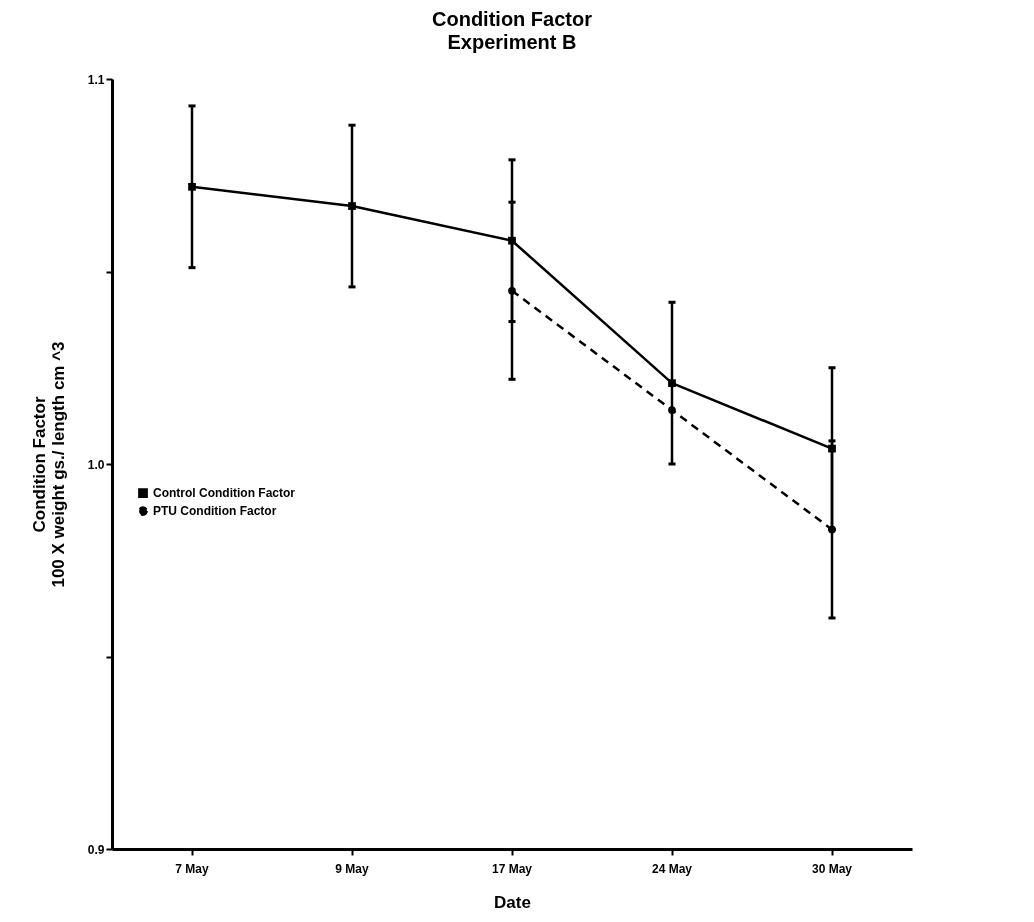  What do you see at coordinates (512, 902) in the screenshot?
I see `x-axis-title: Date` at bounding box center [512, 902].